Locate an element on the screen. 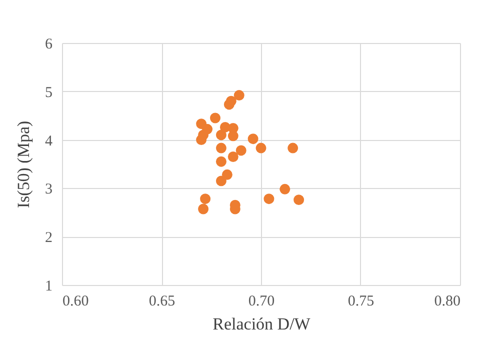 Image resolution: width=500 pixels, height=342 pixels. x-tick-label: 0.70 is located at coordinates (261, 302).